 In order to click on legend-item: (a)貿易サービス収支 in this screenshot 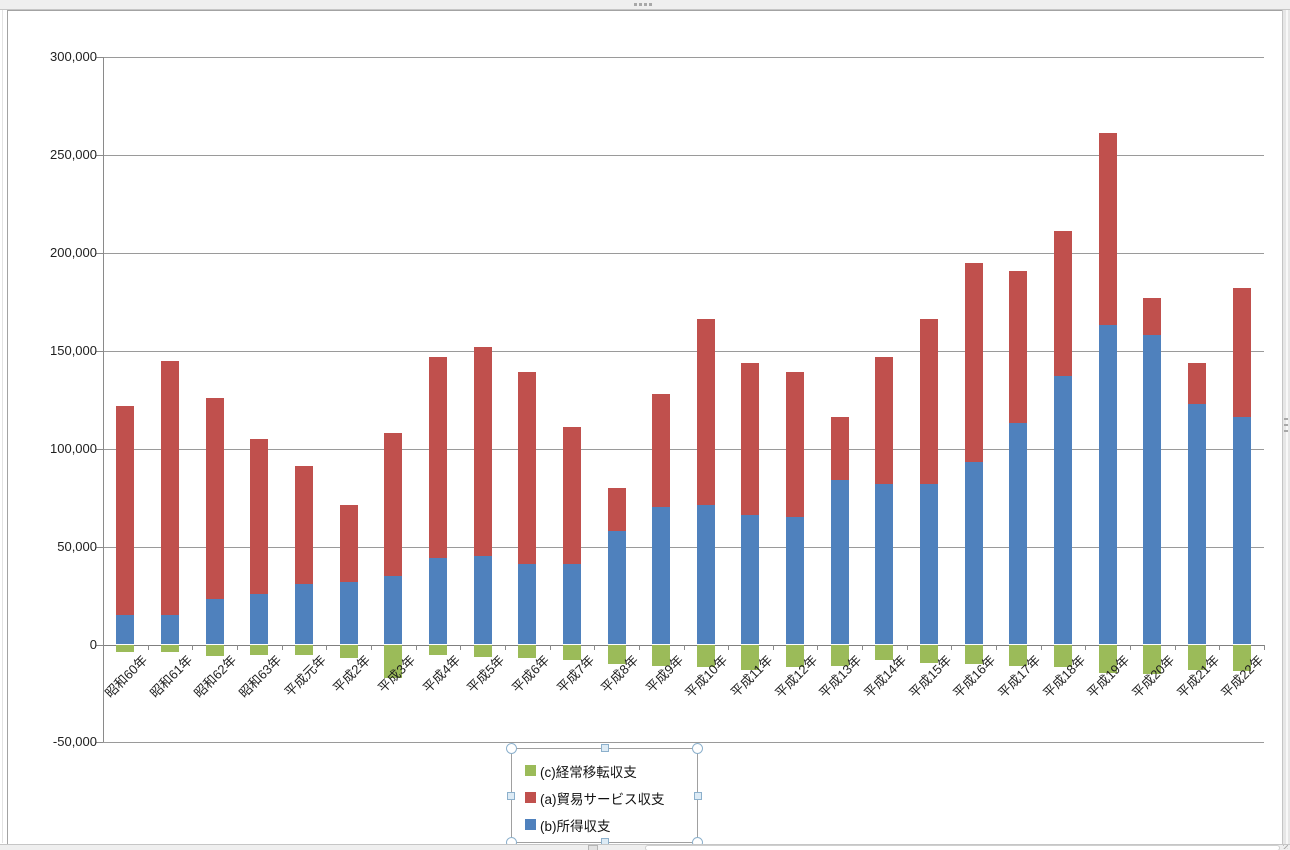, I will do `click(595, 797)`.